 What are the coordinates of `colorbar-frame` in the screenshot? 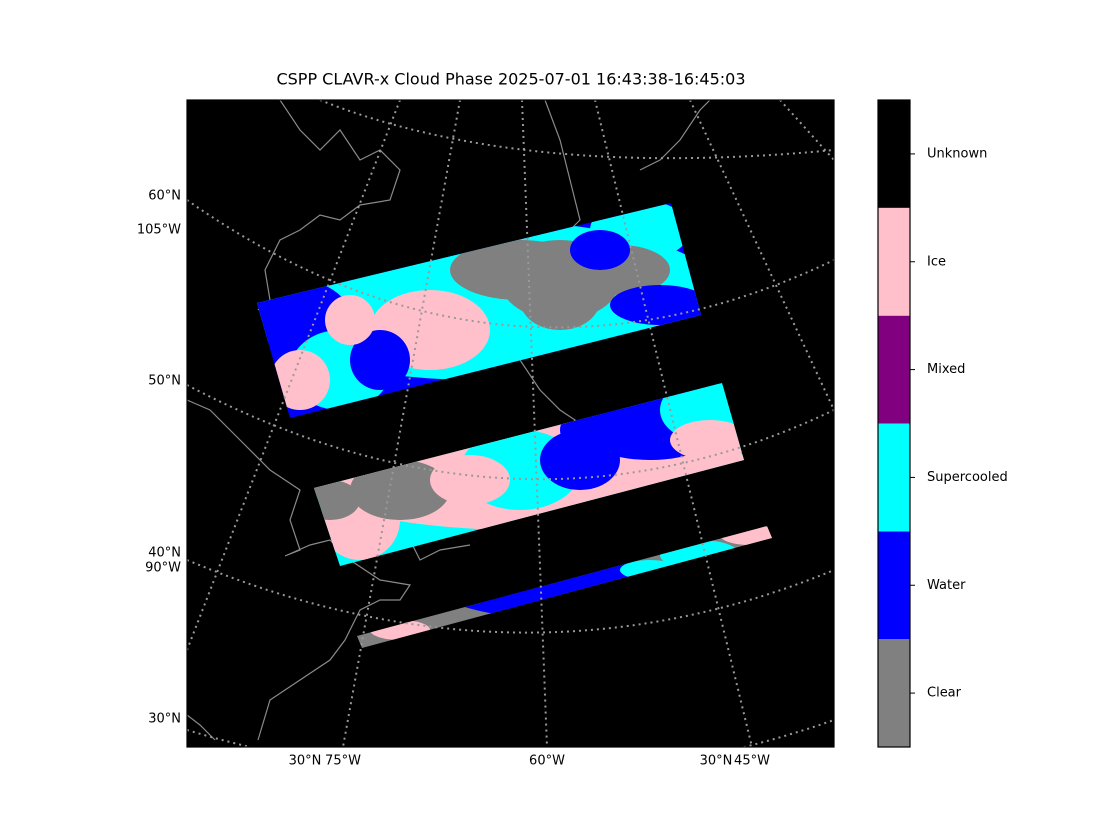 It's located at (894, 423).